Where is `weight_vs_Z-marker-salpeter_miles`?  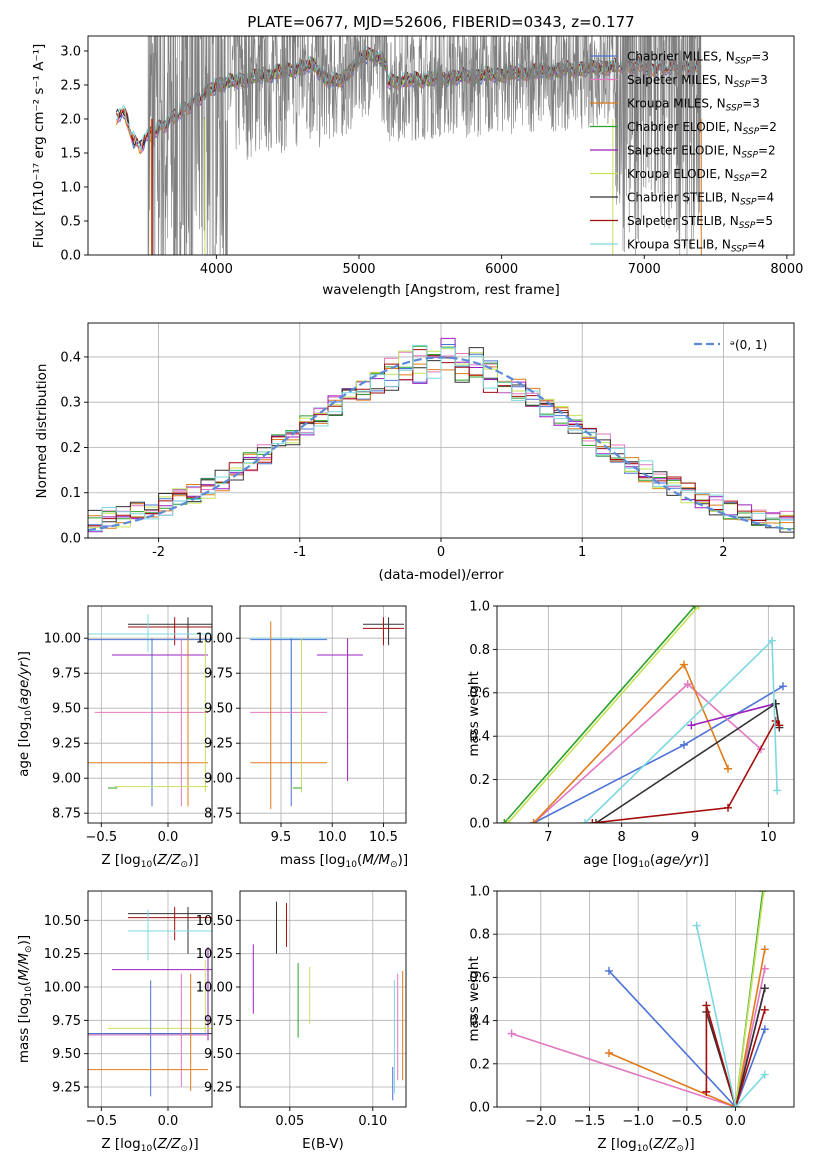 weight_vs_Z-marker-salpeter_miles is located at coordinates (764, 968).